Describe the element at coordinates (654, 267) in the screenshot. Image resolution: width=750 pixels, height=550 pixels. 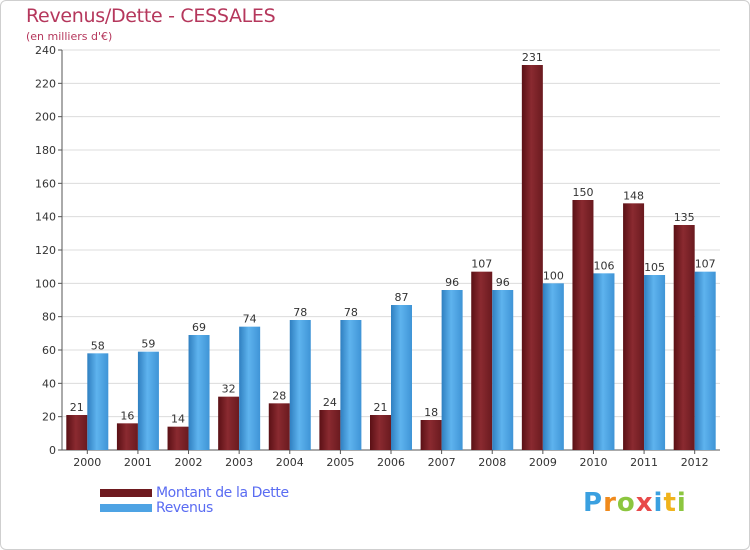
I see `data-label-revenus: 105` at that location.